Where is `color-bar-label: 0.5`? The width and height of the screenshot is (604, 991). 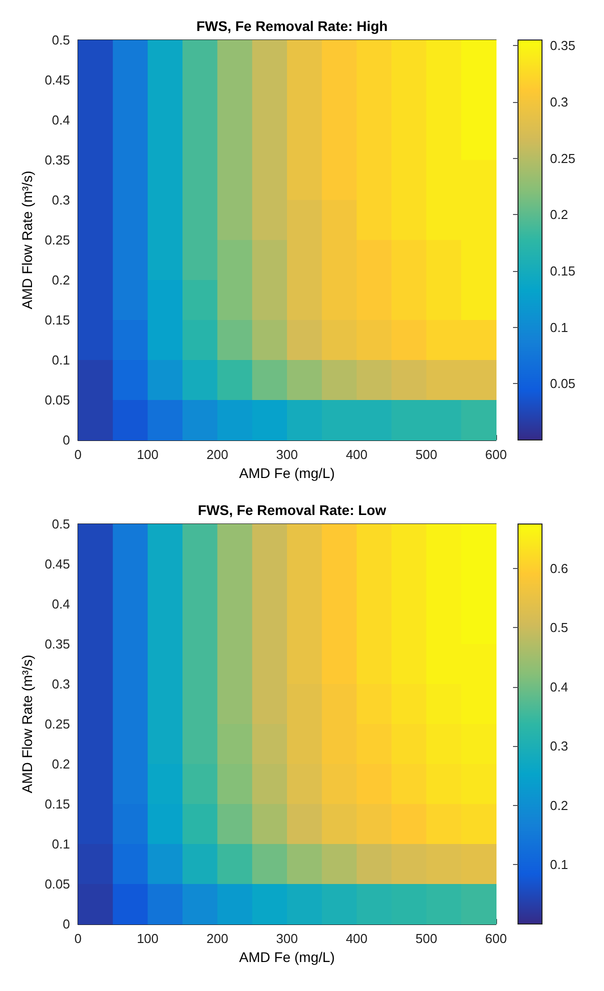
color-bar-label: 0.5 is located at coordinates (559, 628).